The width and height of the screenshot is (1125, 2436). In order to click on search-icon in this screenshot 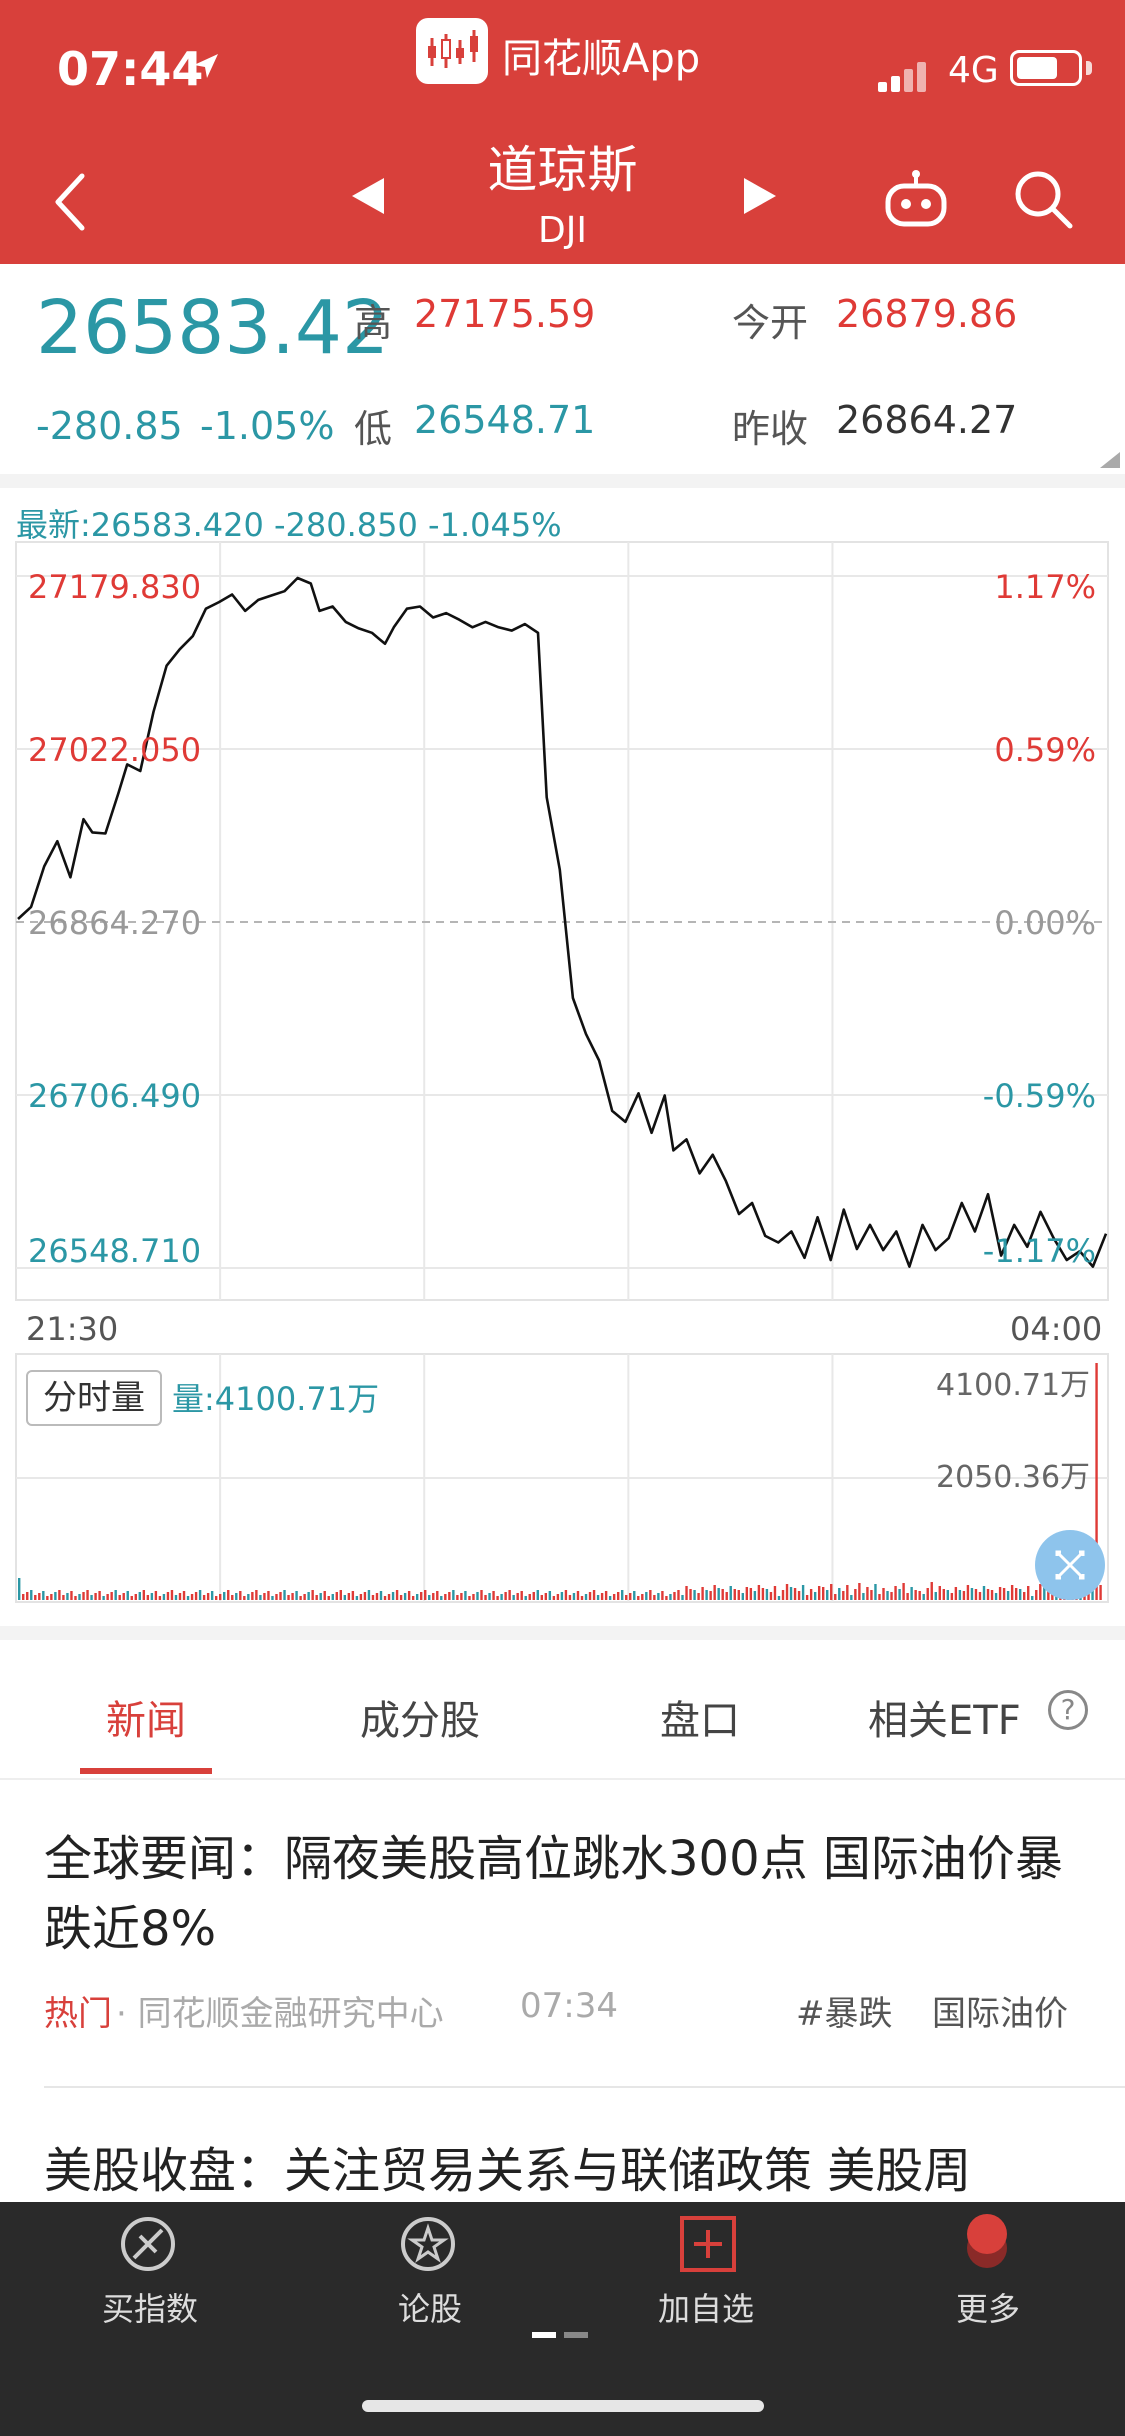, I will do `click(1043, 199)`.